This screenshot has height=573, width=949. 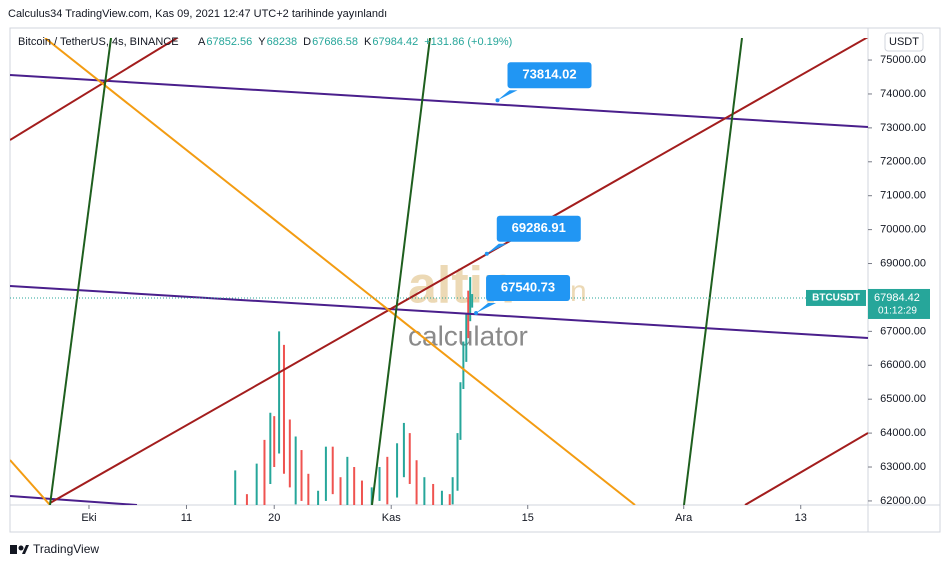 What do you see at coordinates (88, 518) in the screenshot?
I see `x-tick-label: Eki` at bounding box center [88, 518].